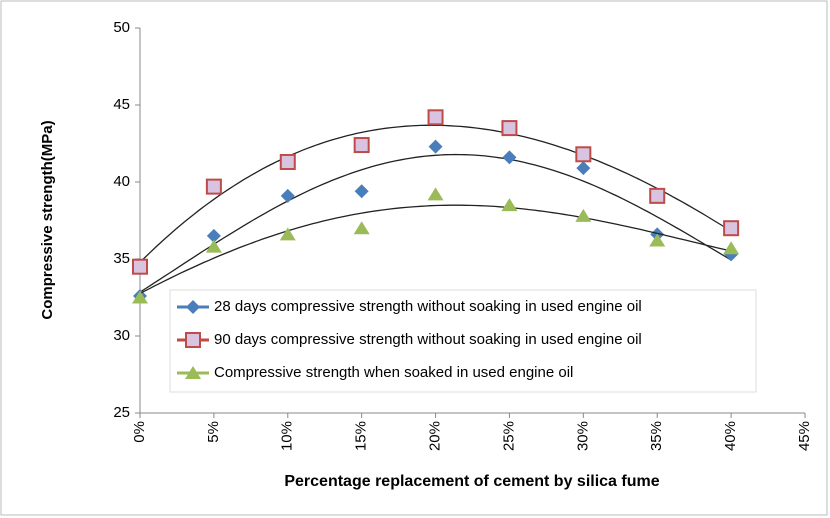 The width and height of the screenshot is (830, 518). Describe the element at coordinates (213, 432) in the screenshot. I see `x-tick-label: 5%` at that location.